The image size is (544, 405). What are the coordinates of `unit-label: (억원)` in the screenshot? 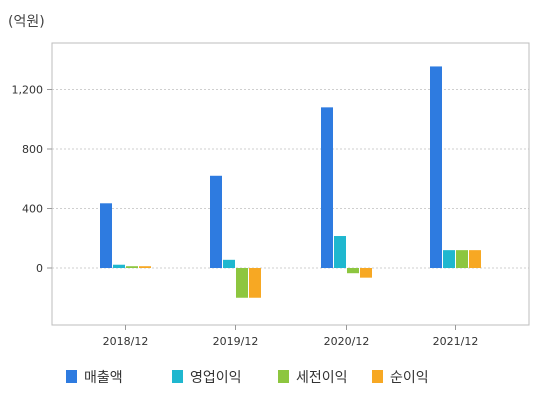 It's located at (26, 22).